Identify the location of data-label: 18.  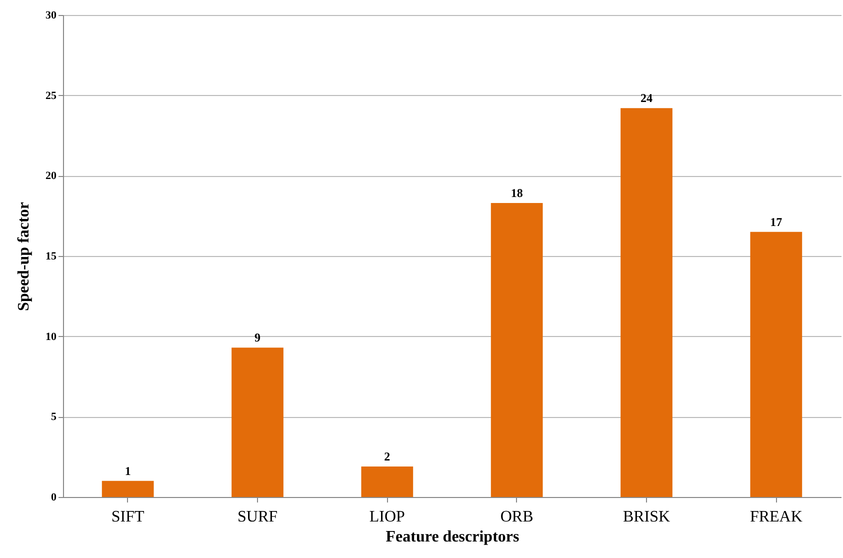
(516, 193).